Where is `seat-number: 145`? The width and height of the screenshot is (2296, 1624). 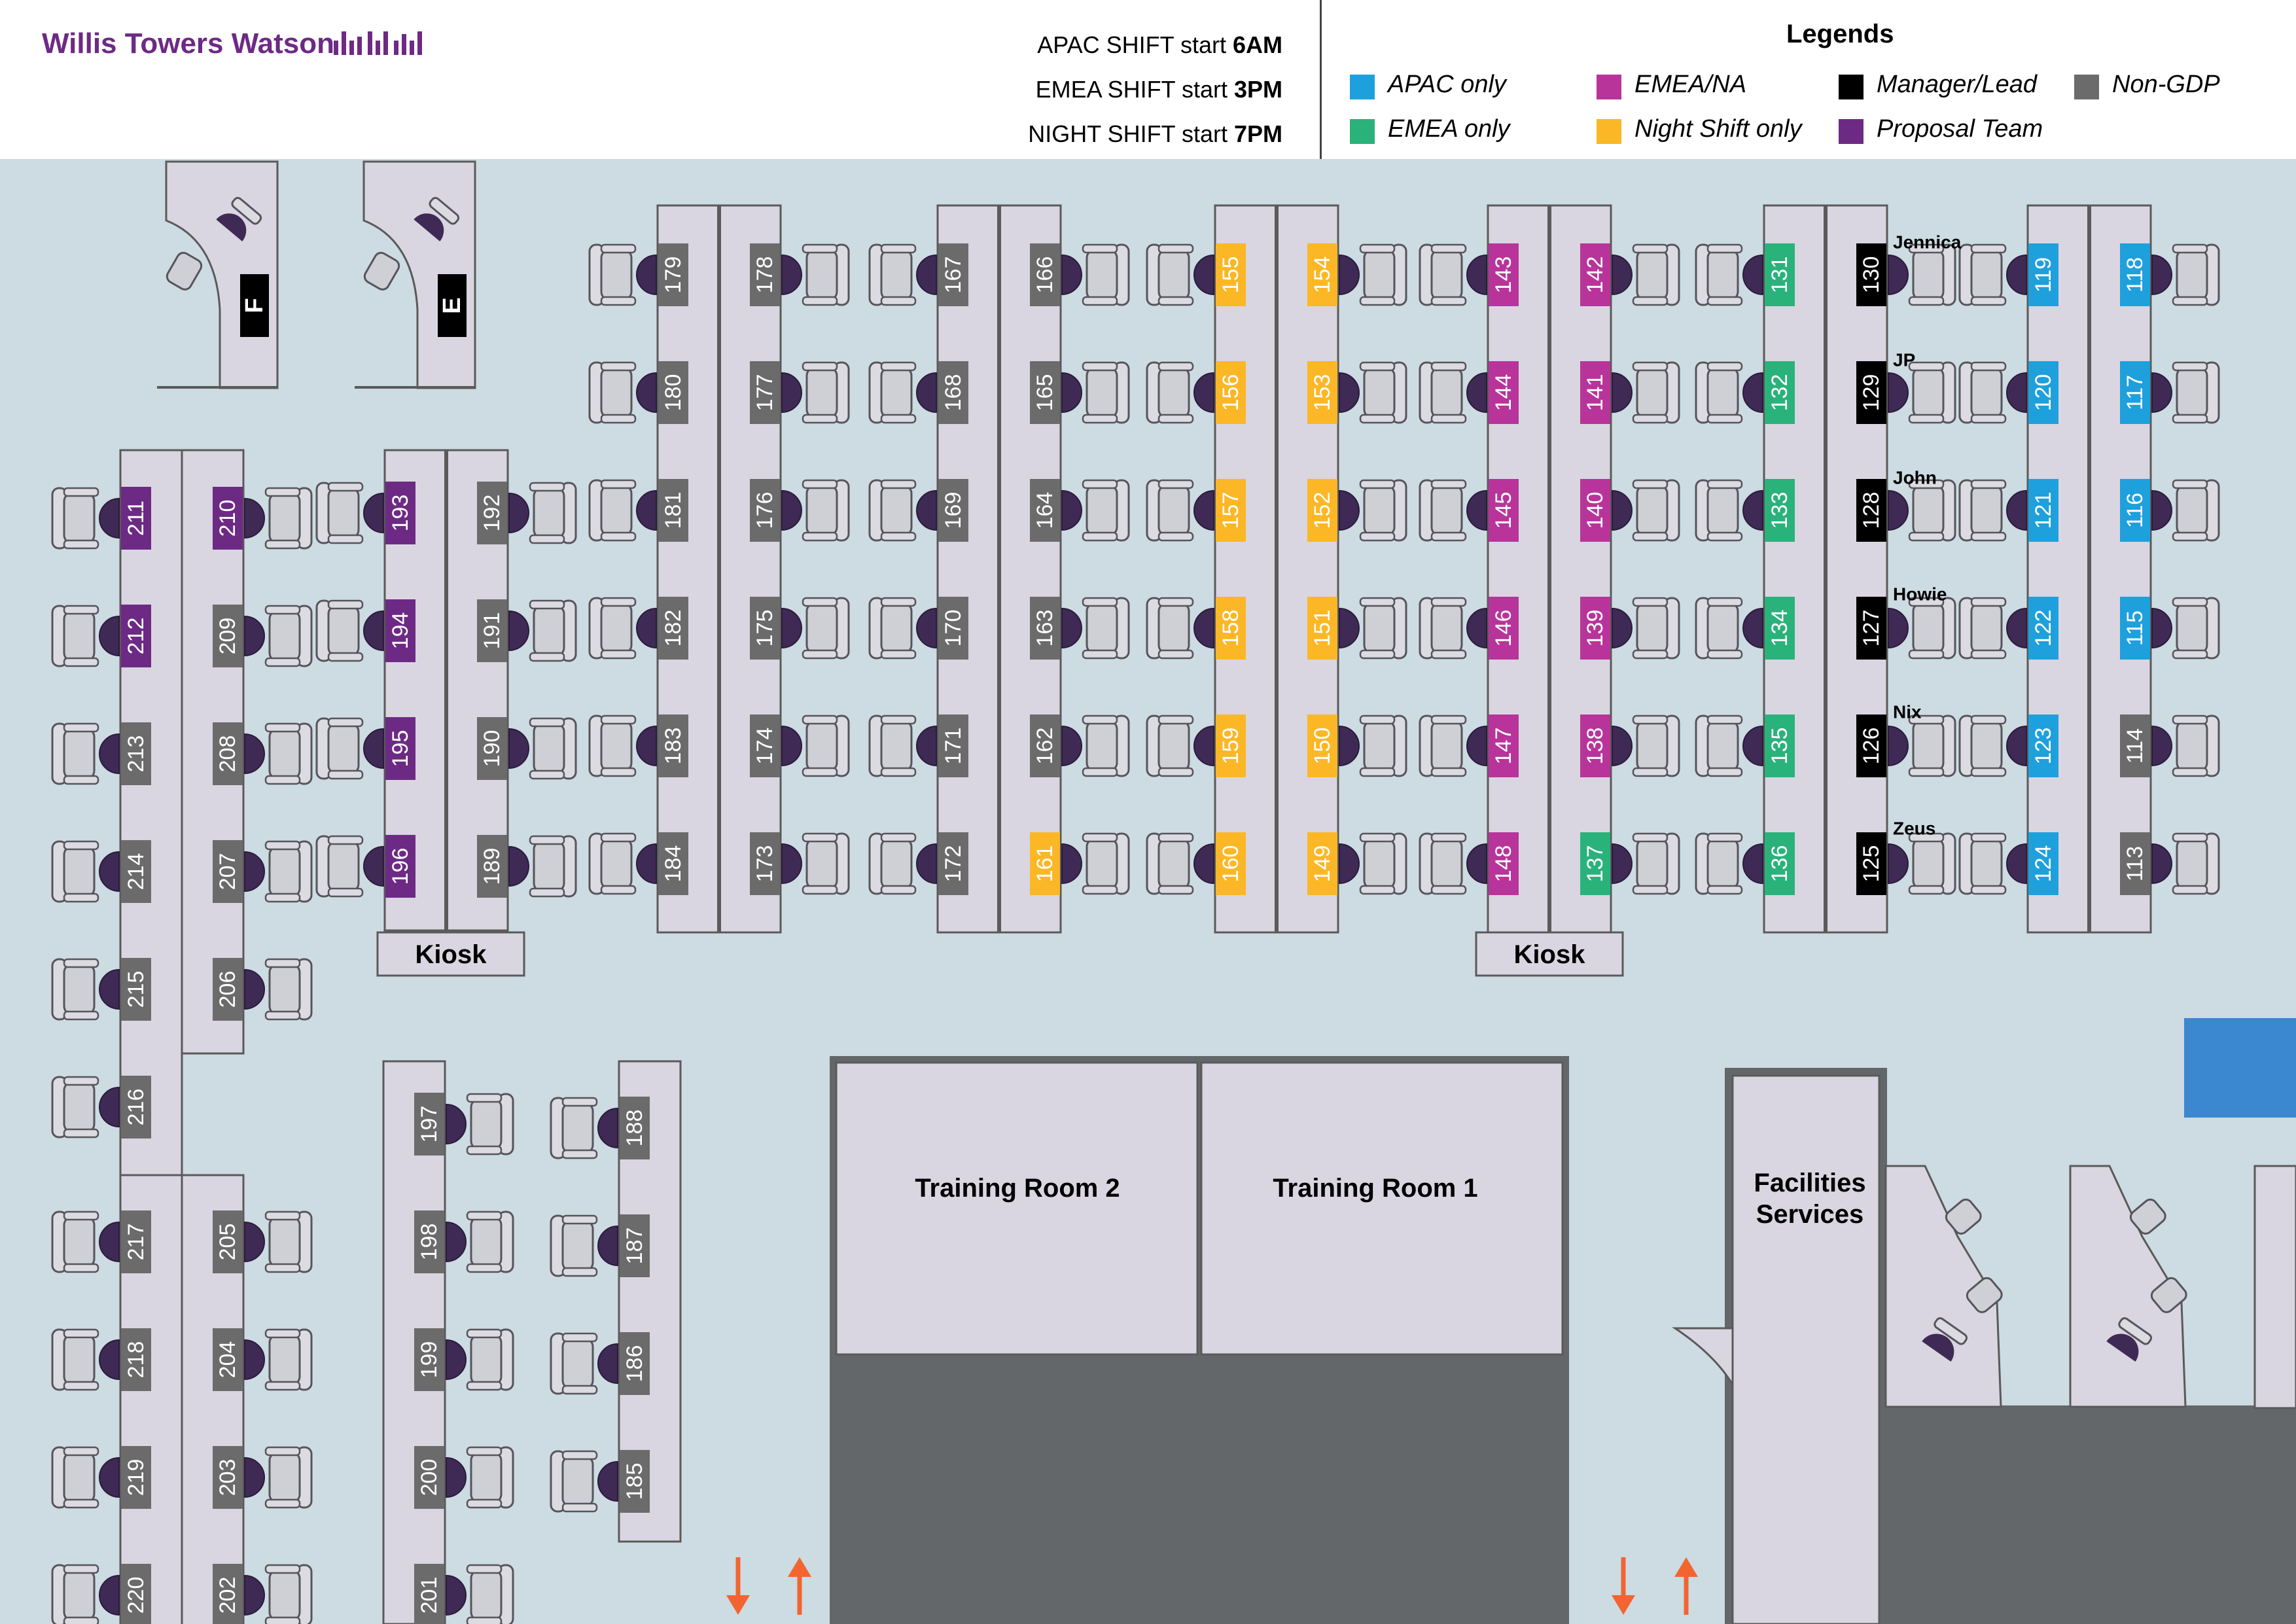
seat-number: 145 is located at coordinates (1503, 510).